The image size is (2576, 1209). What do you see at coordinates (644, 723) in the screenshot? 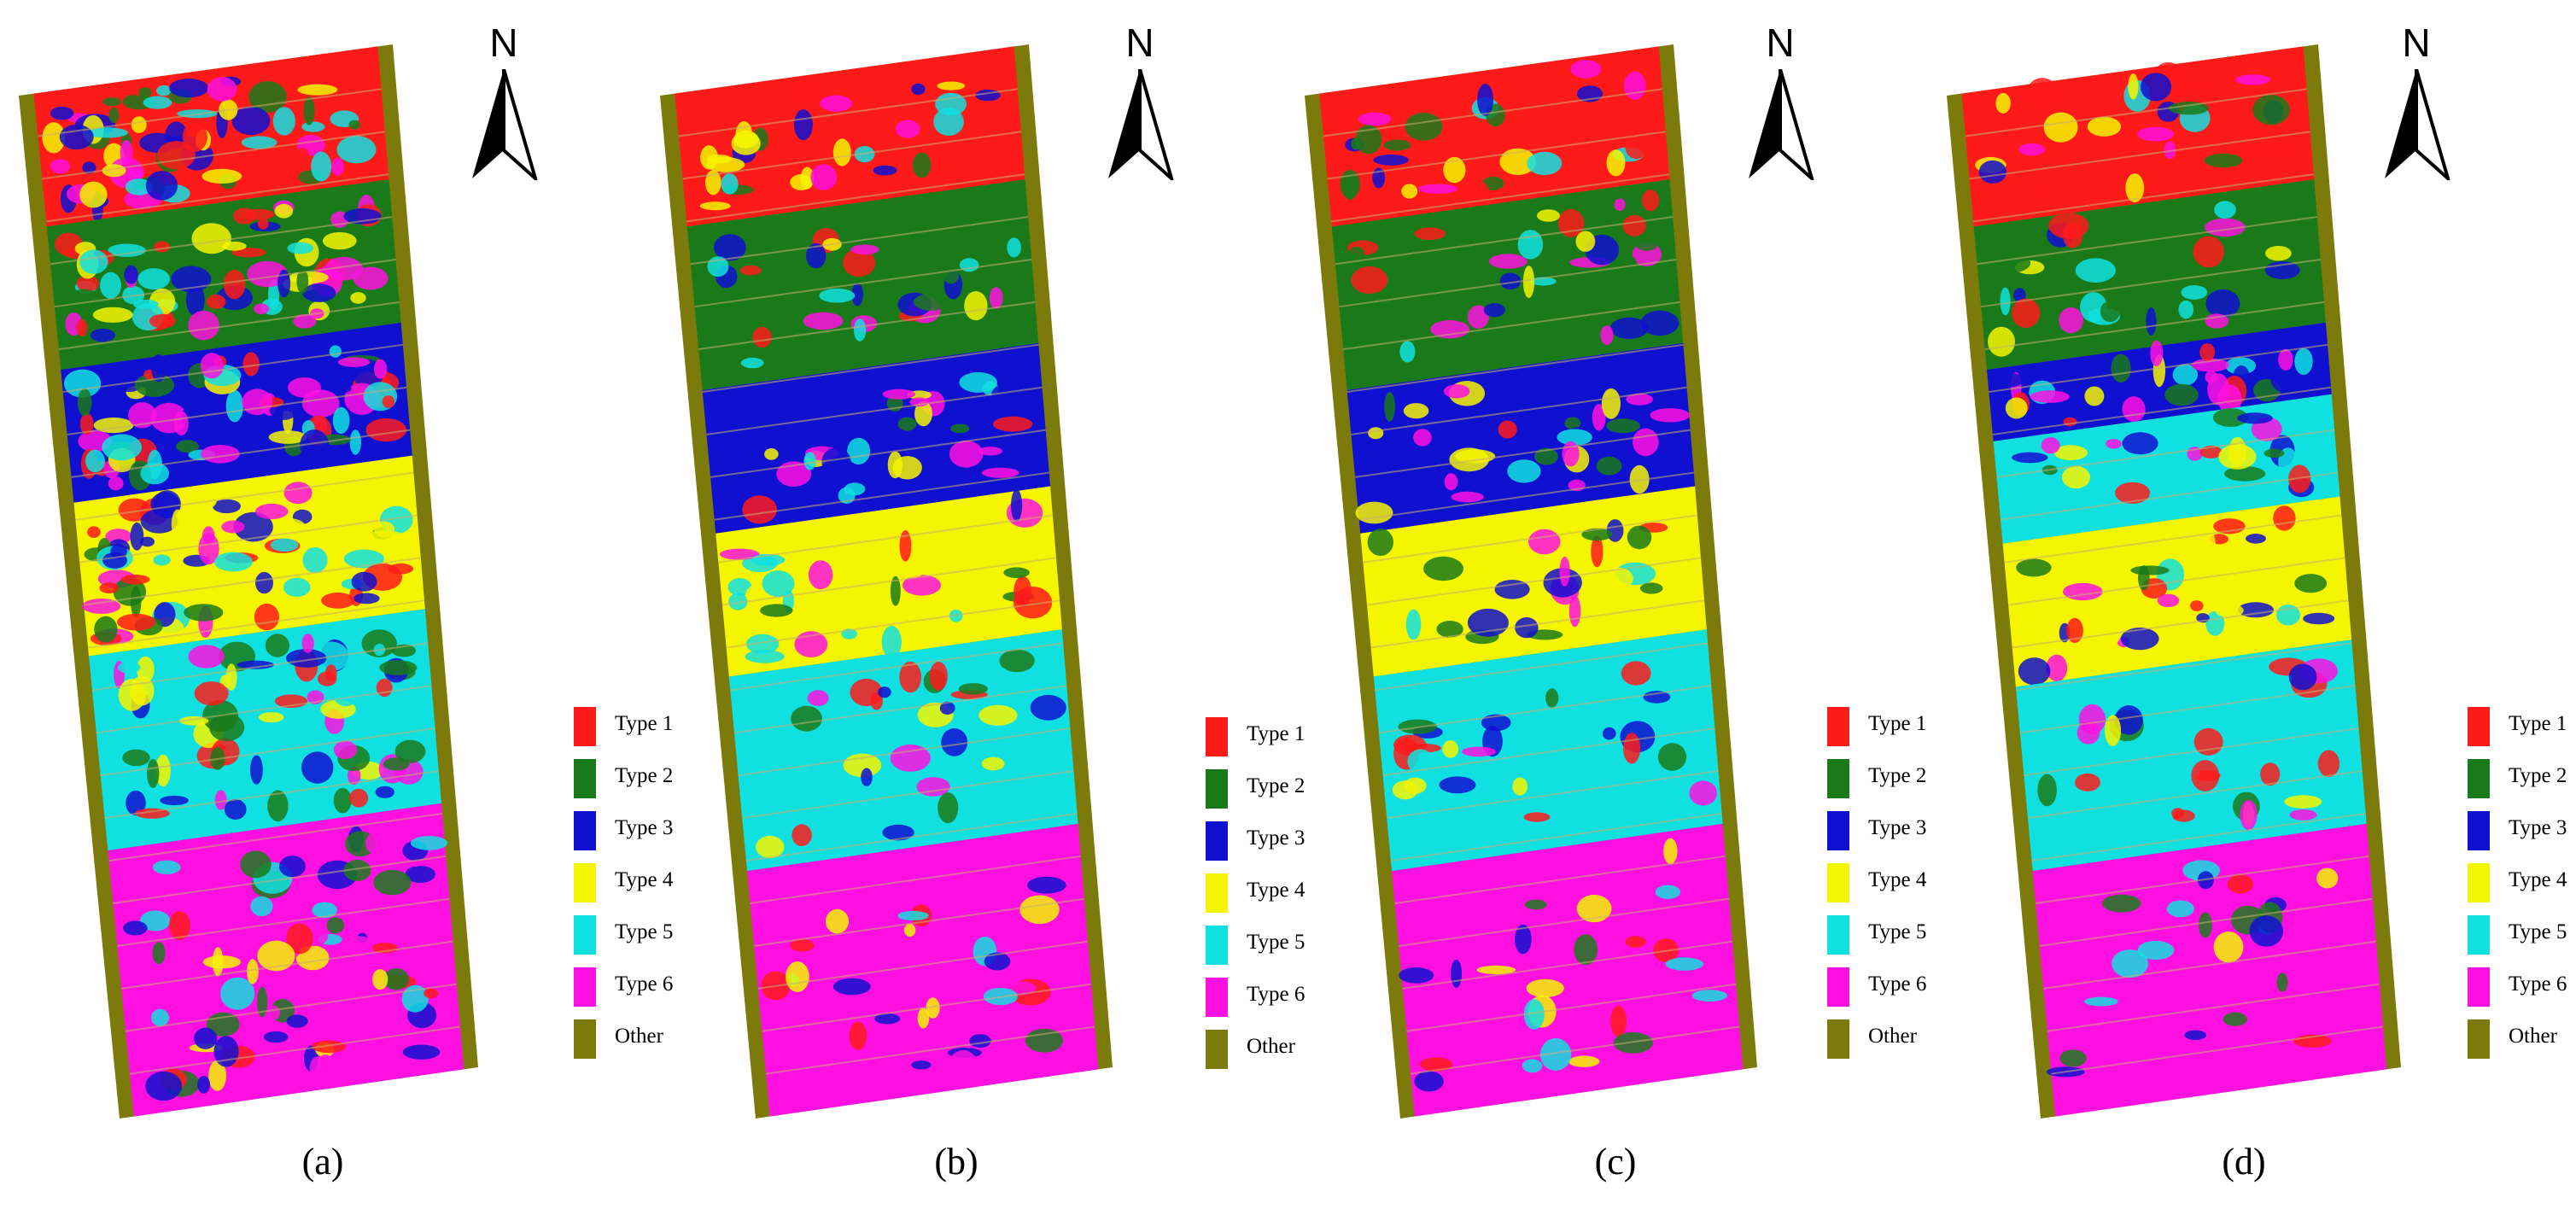
I see `legend-label: Type 1` at bounding box center [644, 723].